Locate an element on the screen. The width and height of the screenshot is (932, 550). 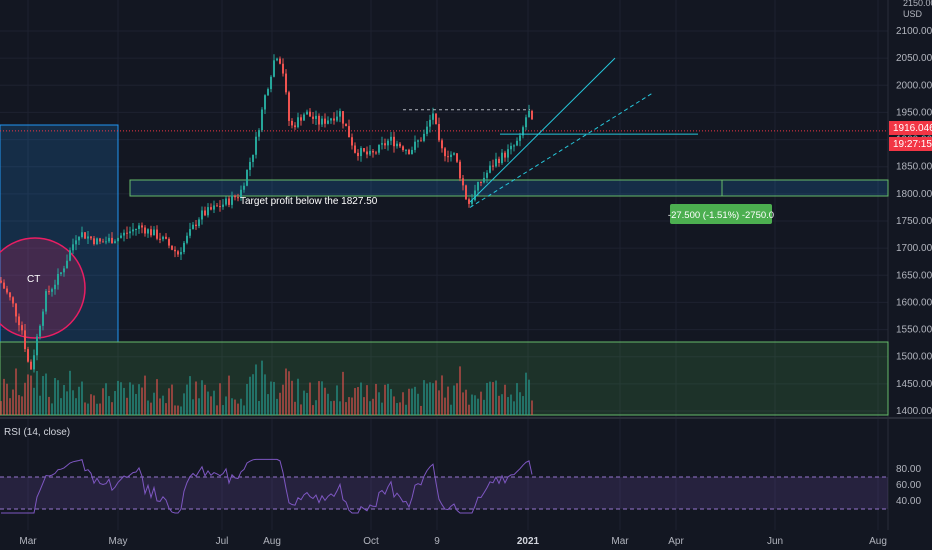
rsi-label: RSI (14, close) is located at coordinates (37, 432).